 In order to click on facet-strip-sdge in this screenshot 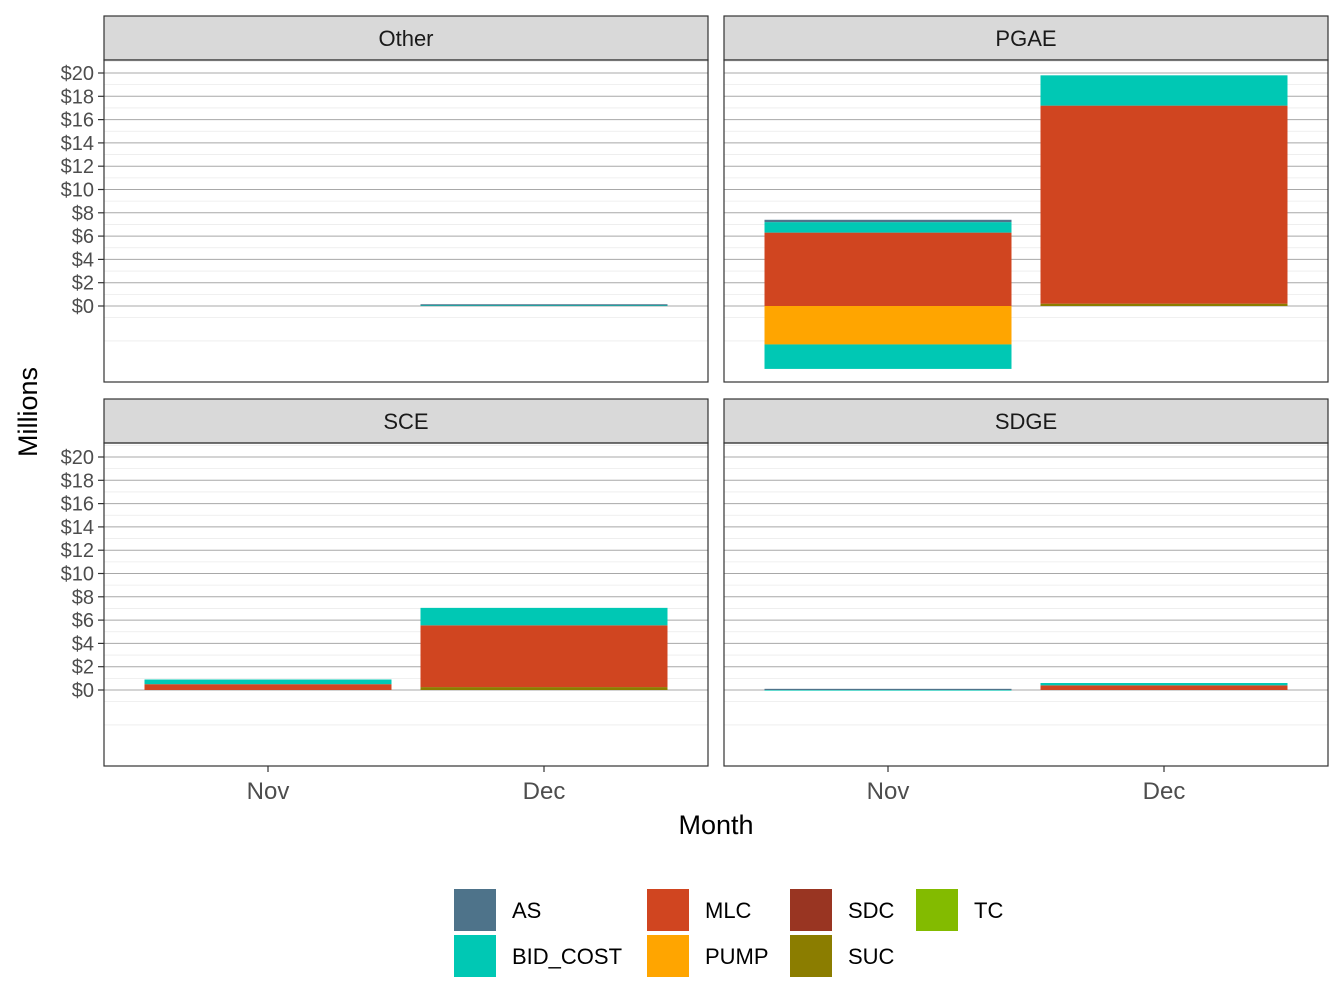, I will do `click(1026, 421)`.